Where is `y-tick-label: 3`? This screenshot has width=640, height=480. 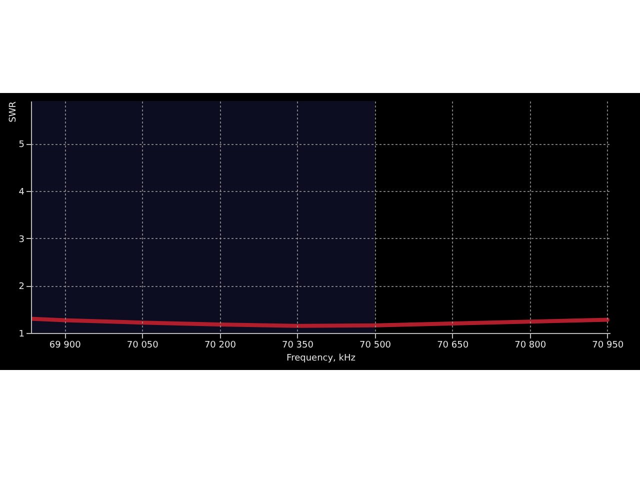
y-tick-label: 3 is located at coordinates (21, 239).